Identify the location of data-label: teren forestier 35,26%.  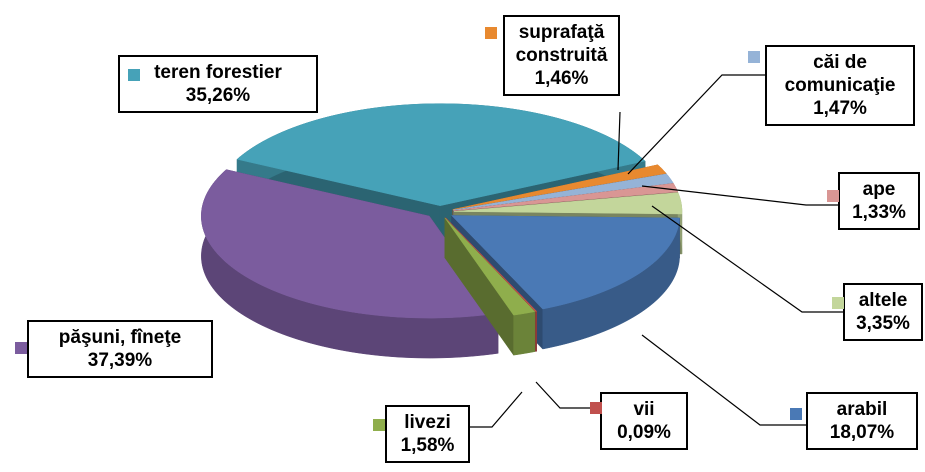
(218, 84).